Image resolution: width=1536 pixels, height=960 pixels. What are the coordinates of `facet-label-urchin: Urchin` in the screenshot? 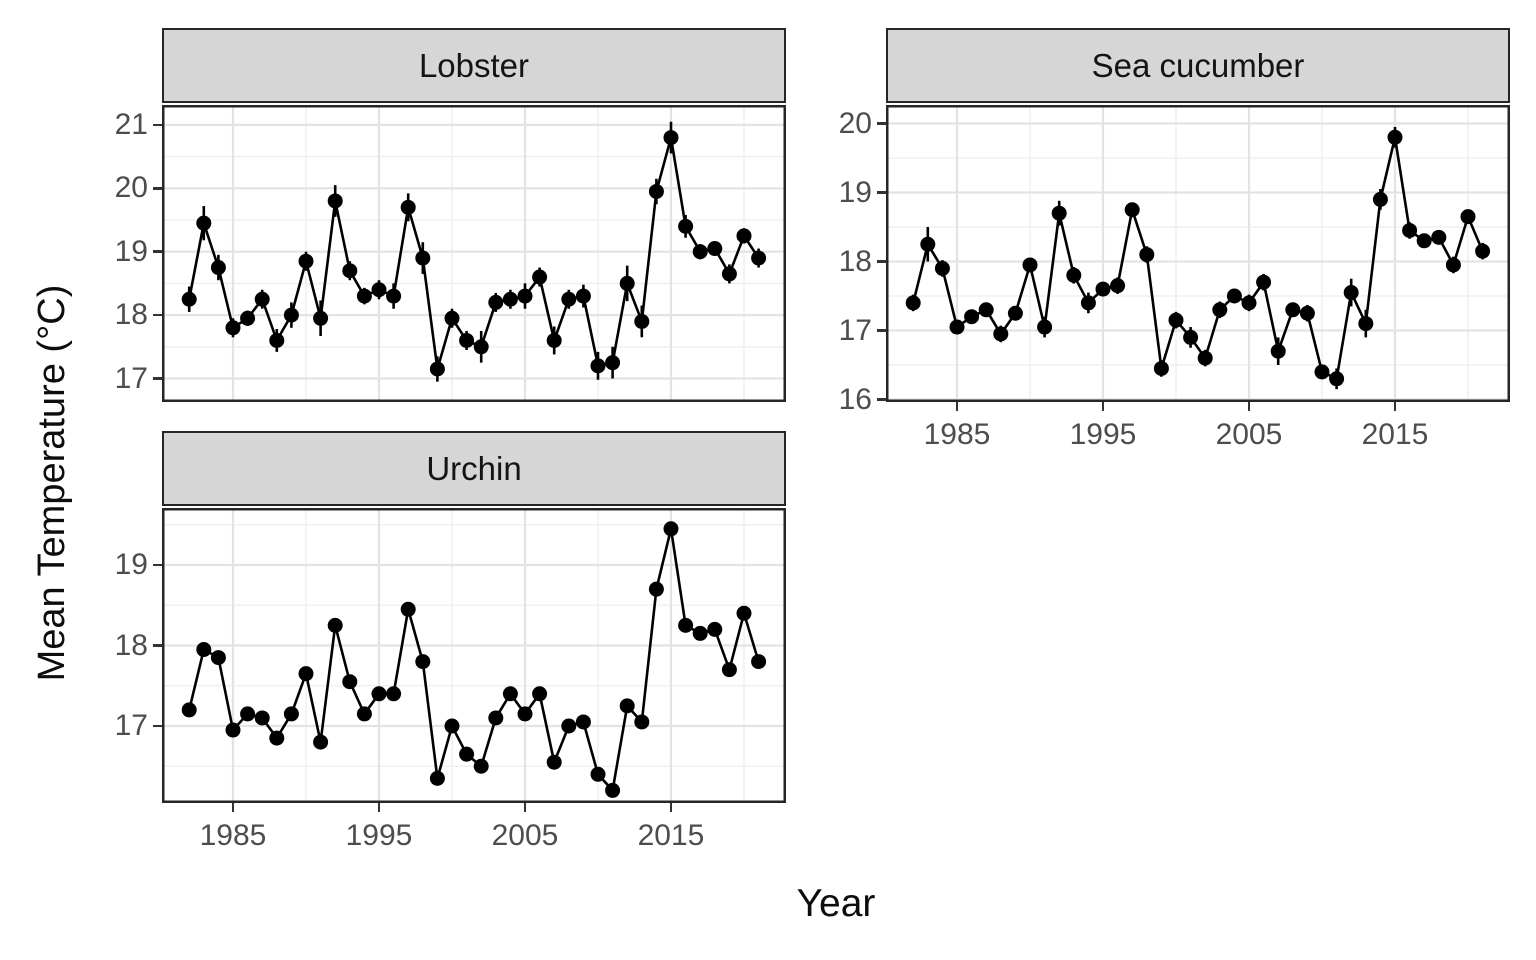 It's located at (474, 468).